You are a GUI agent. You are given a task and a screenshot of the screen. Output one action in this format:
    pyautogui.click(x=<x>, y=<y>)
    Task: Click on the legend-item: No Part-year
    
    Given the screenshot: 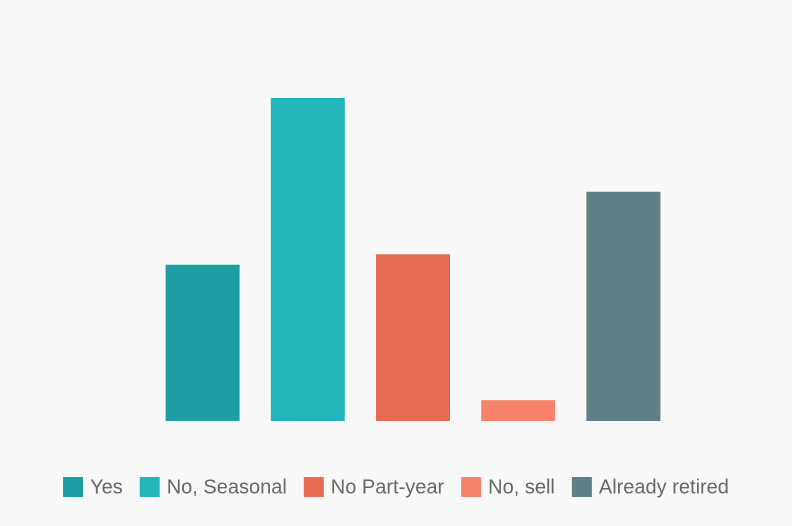 What is the action you would take?
    pyautogui.click(x=374, y=487)
    